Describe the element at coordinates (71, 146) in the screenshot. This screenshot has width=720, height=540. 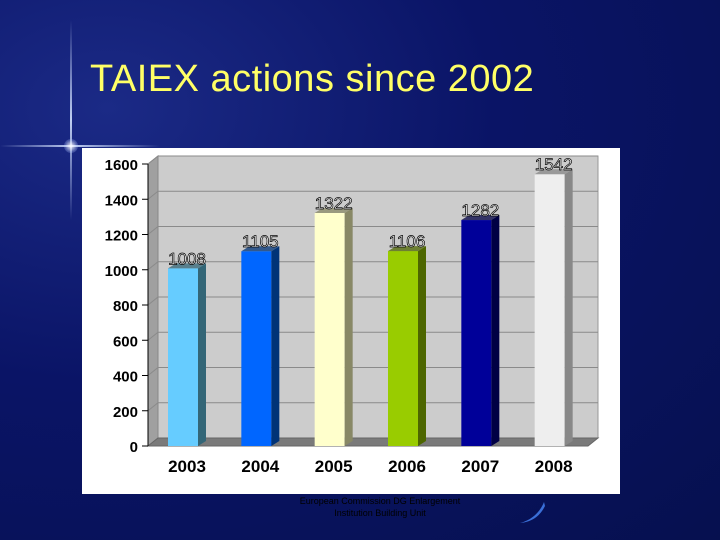
I see `lens-flare-center` at that location.